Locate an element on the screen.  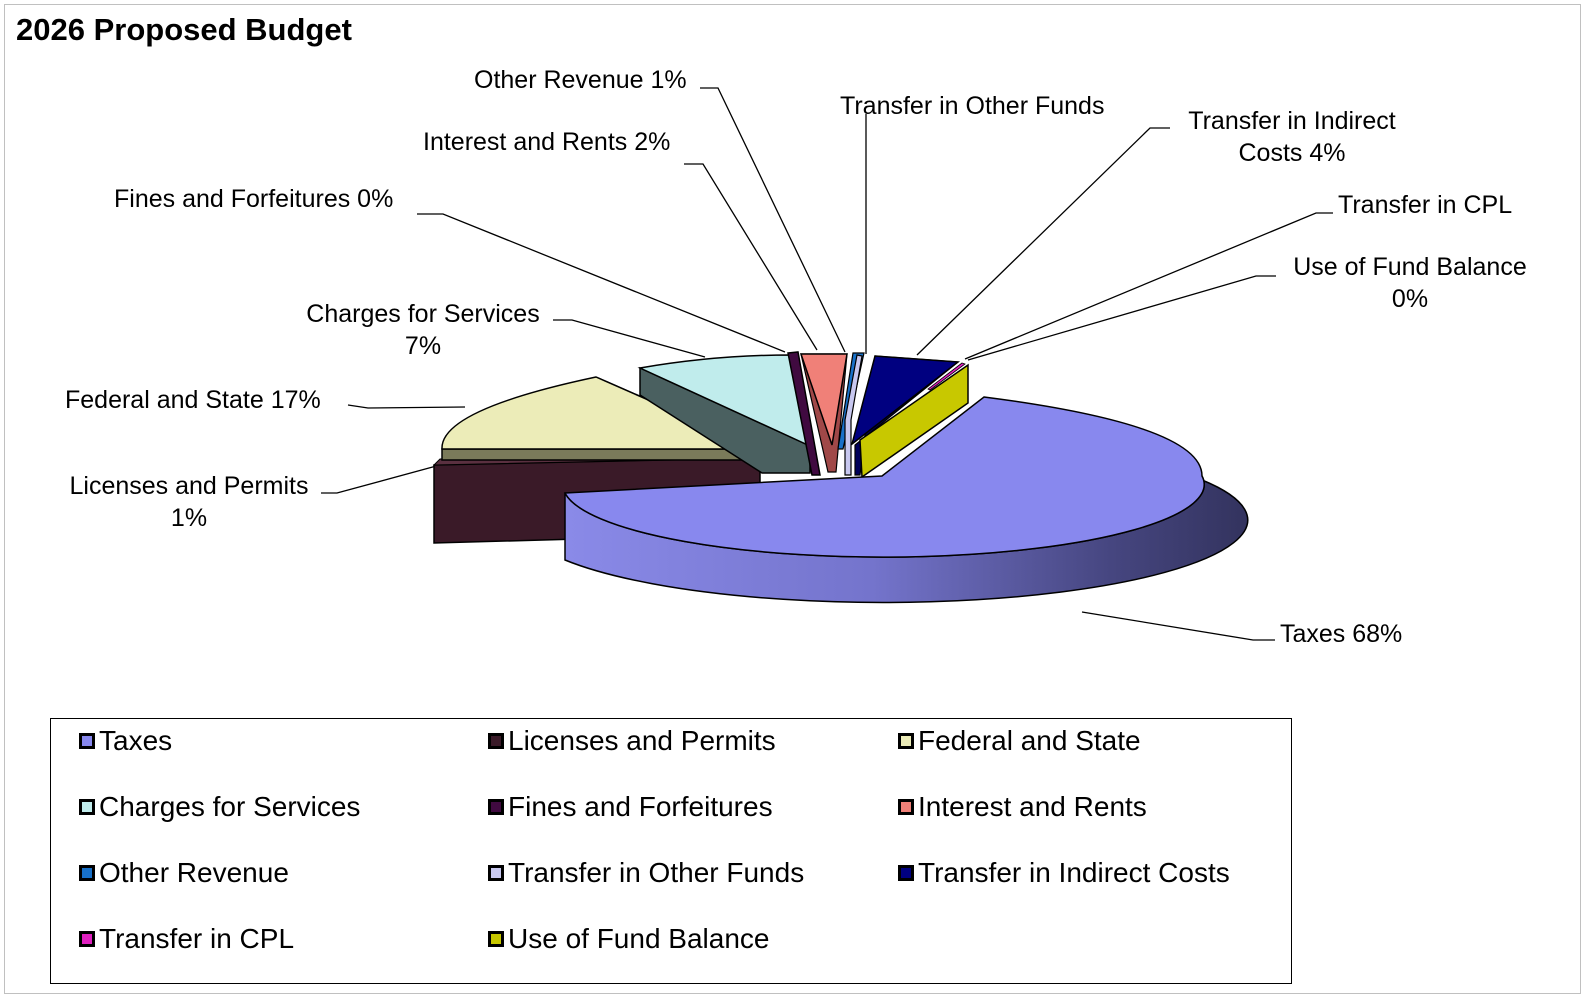
slice-label-charges-for-services: Charges for Services 7% is located at coordinates (422, 330).